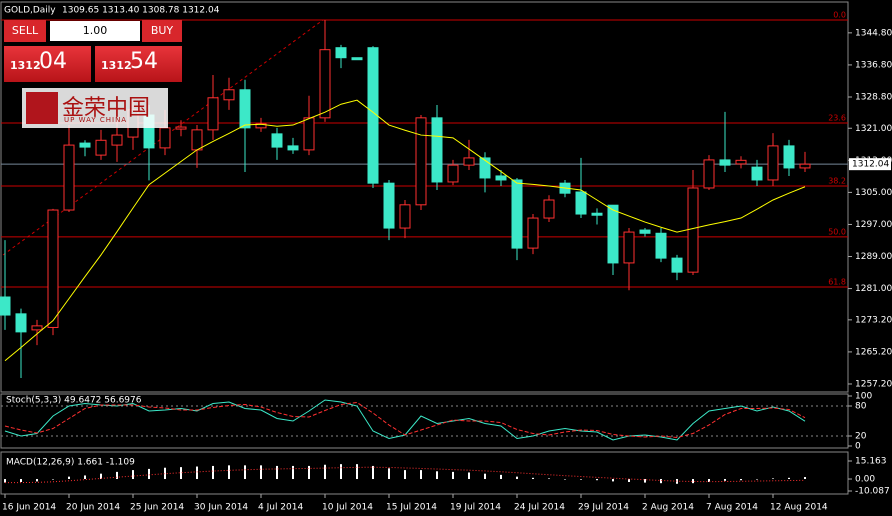 The height and width of the screenshot is (516, 892). I want to click on y-tick-label: 1281.00, so click(873, 289).